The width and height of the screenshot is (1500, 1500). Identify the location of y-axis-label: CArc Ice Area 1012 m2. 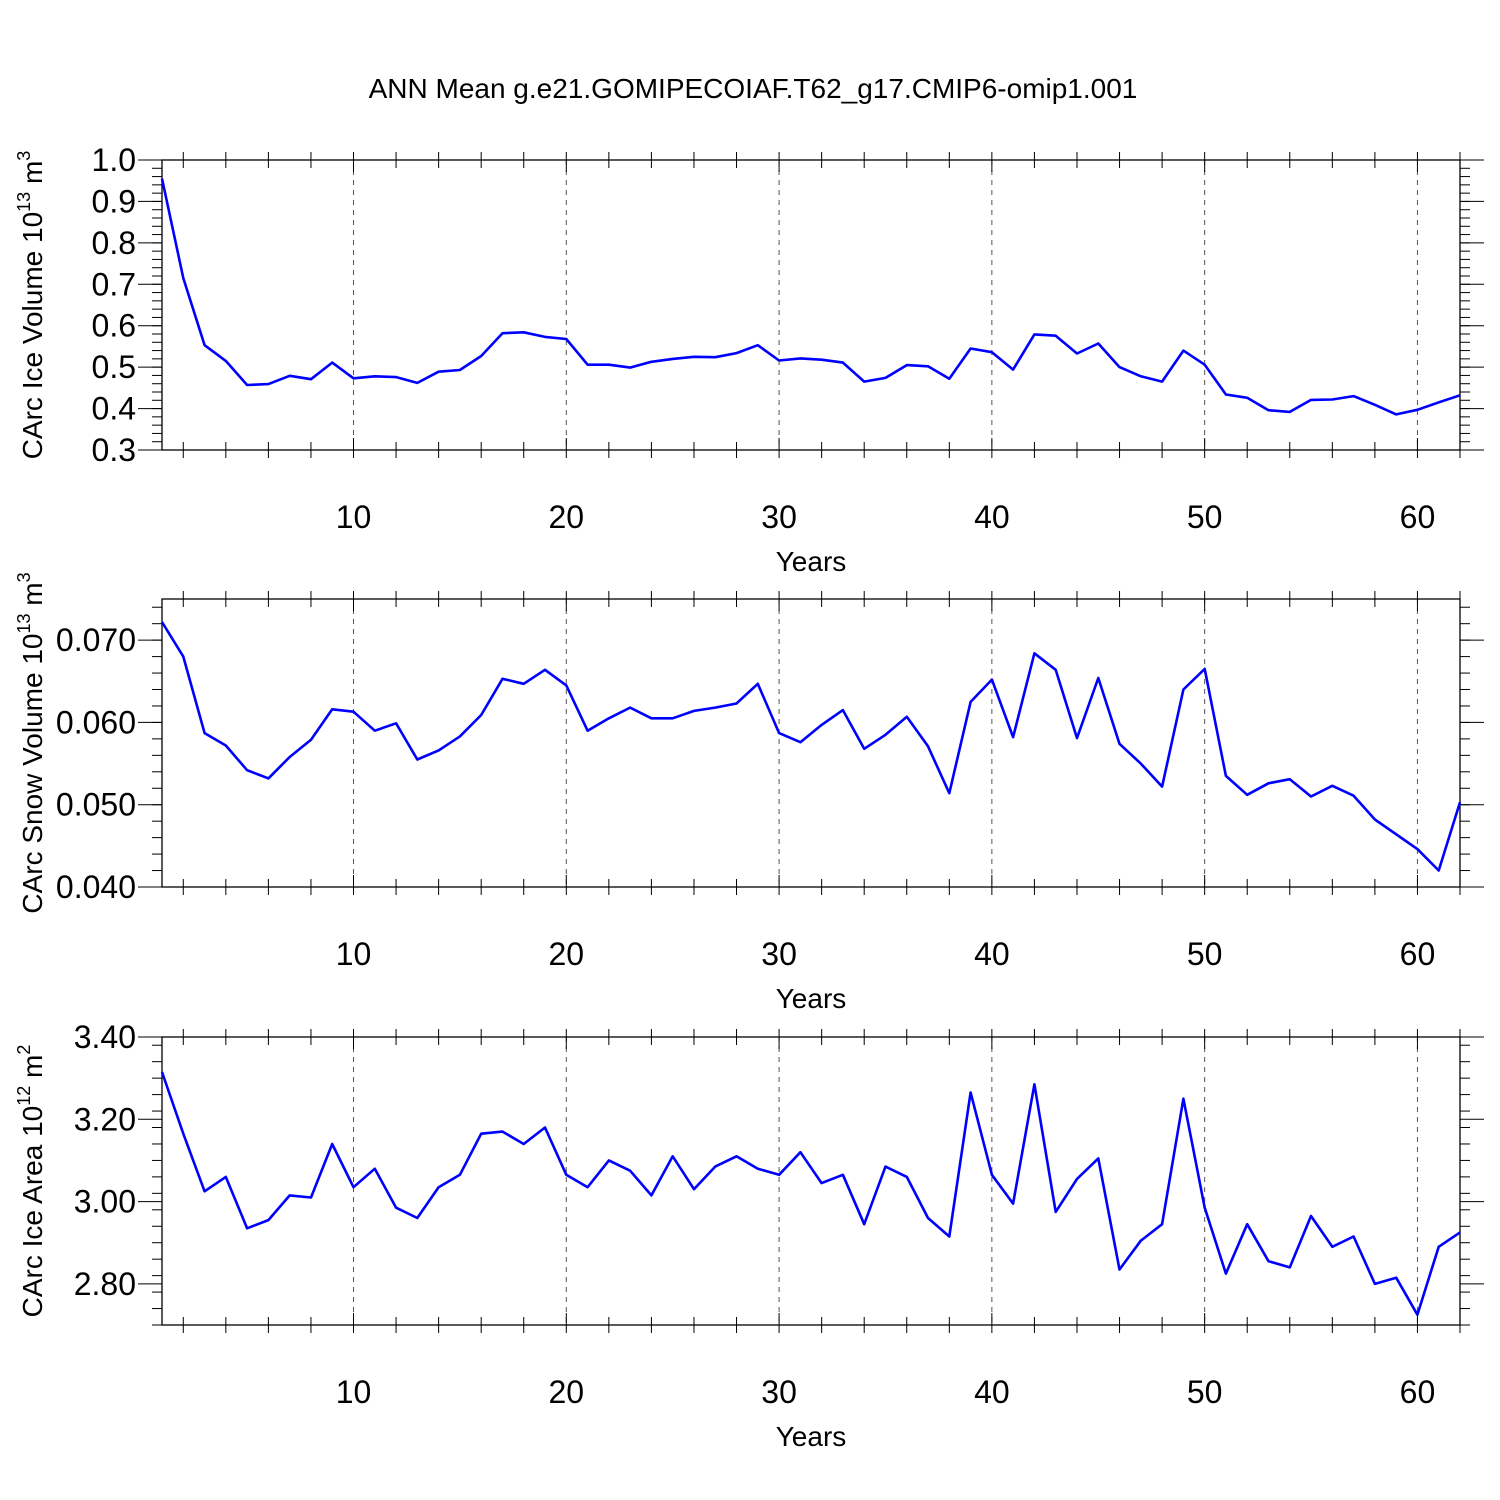
(31, 1181).